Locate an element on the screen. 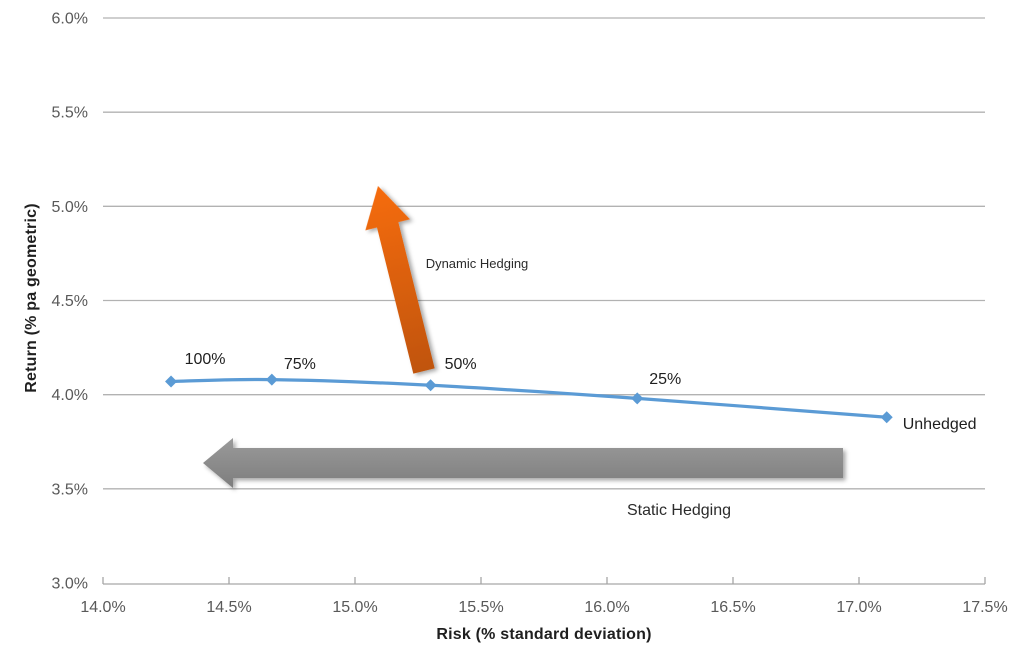 This screenshot has width=1024, height=667. data-point-marker-50% is located at coordinates (430, 385).